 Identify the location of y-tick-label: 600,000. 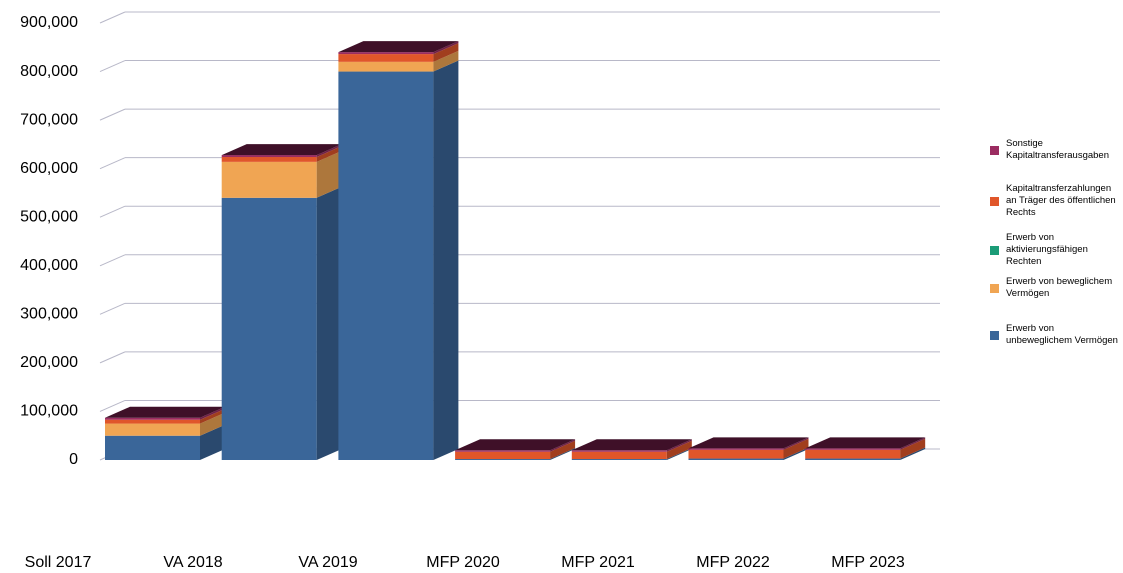
(49, 168).